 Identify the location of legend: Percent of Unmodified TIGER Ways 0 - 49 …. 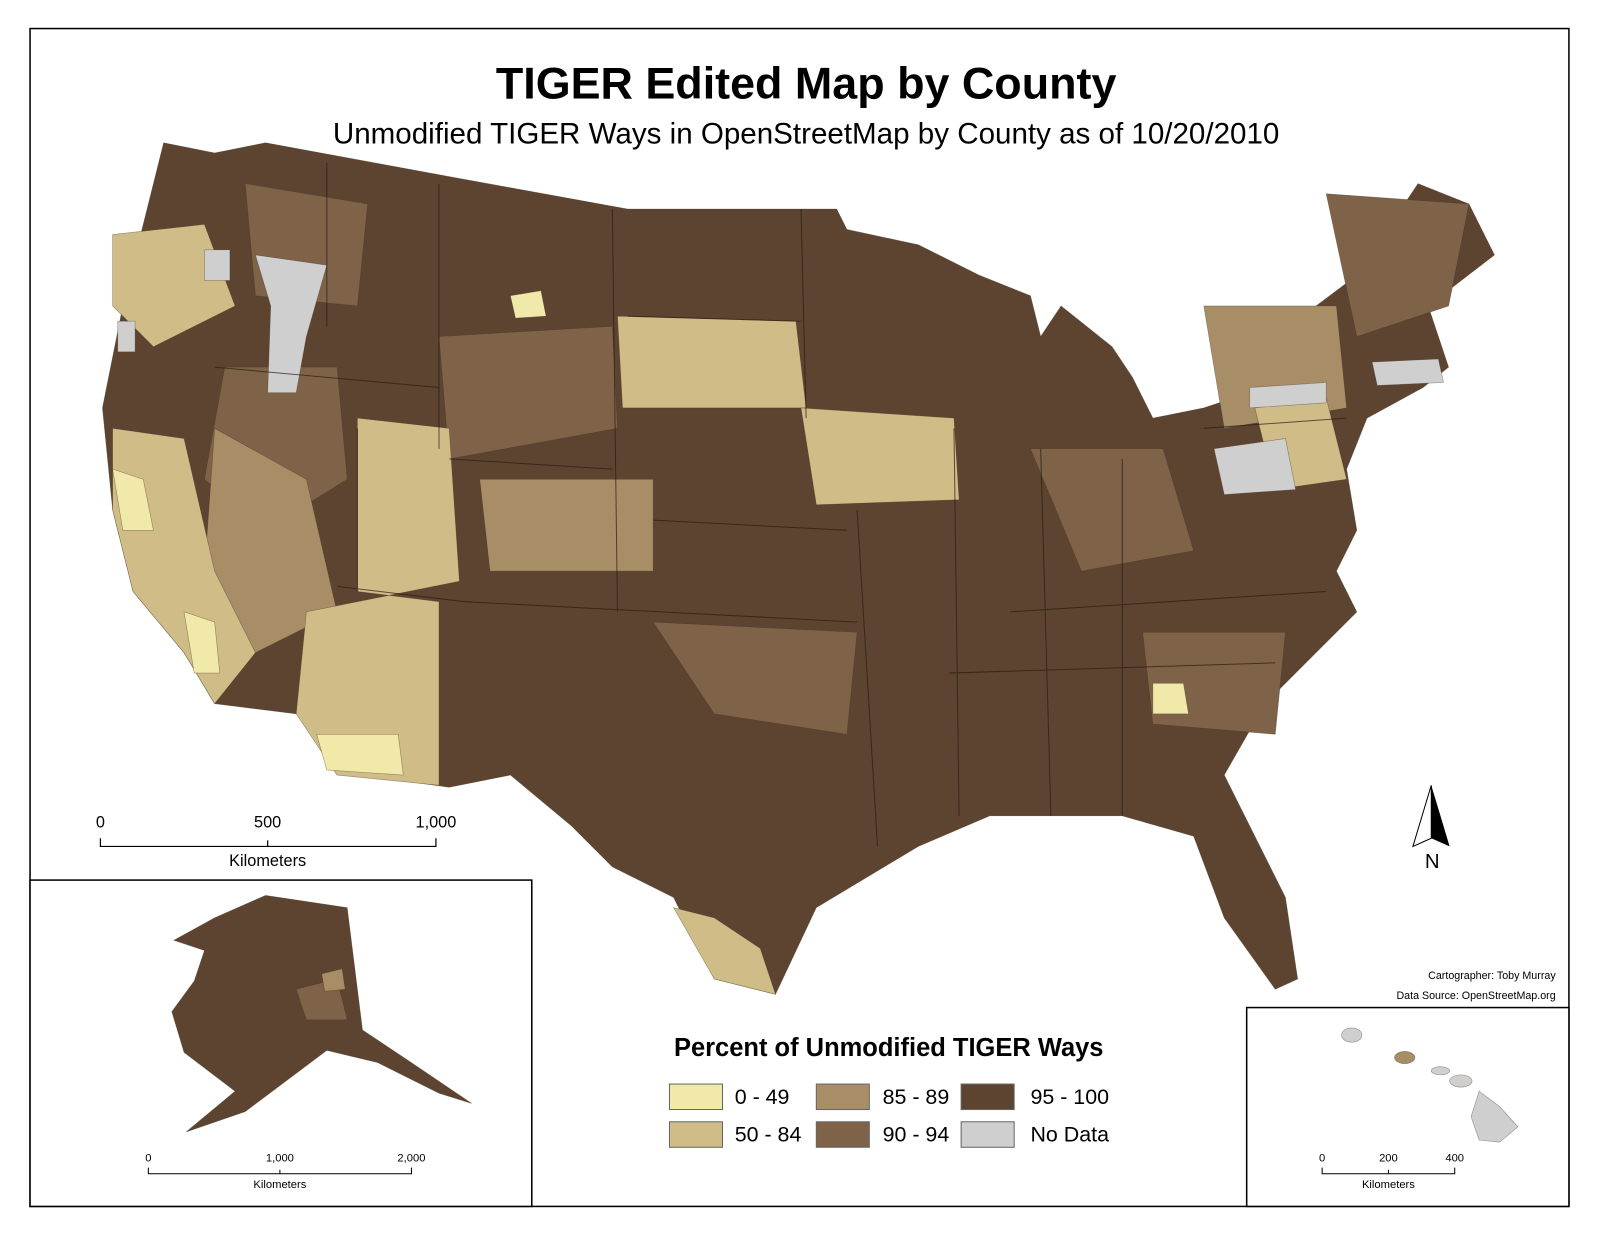
(888, 1091).